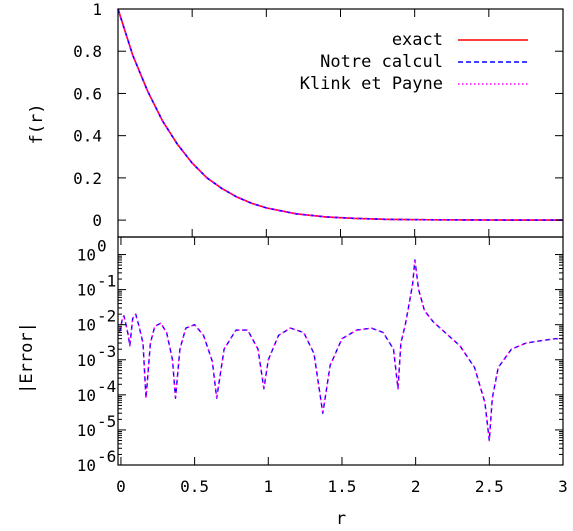  What do you see at coordinates (121, 486) in the screenshot?
I see `bottom-x-tick-label: 0` at bounding box center [121, 486].